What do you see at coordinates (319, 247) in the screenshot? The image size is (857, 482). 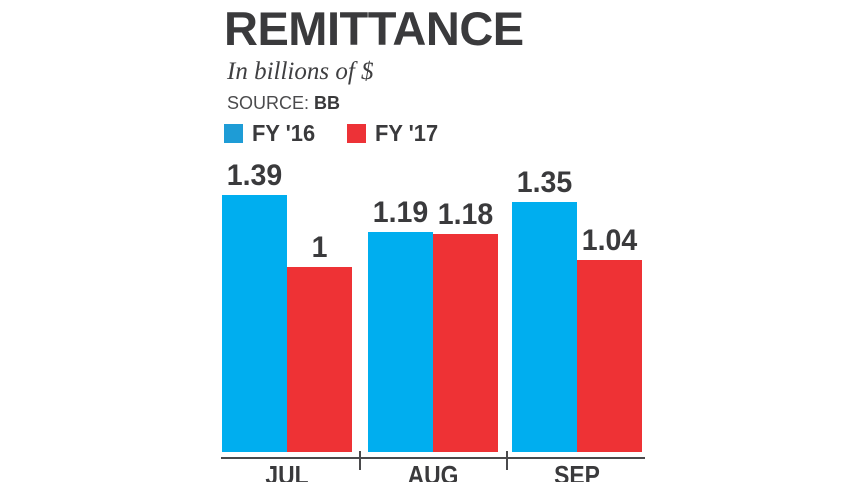 I see `value-label-fy17-jul: 1` at bounding box center [319, 247].